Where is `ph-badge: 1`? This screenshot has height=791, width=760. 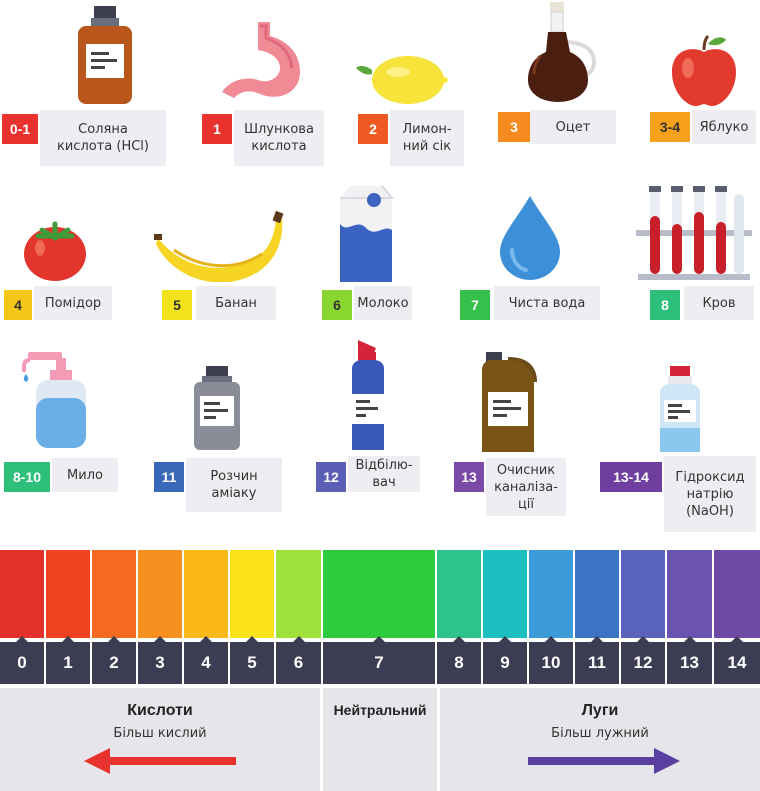
ph-badge: 1 is located at coordinates (217, 129).